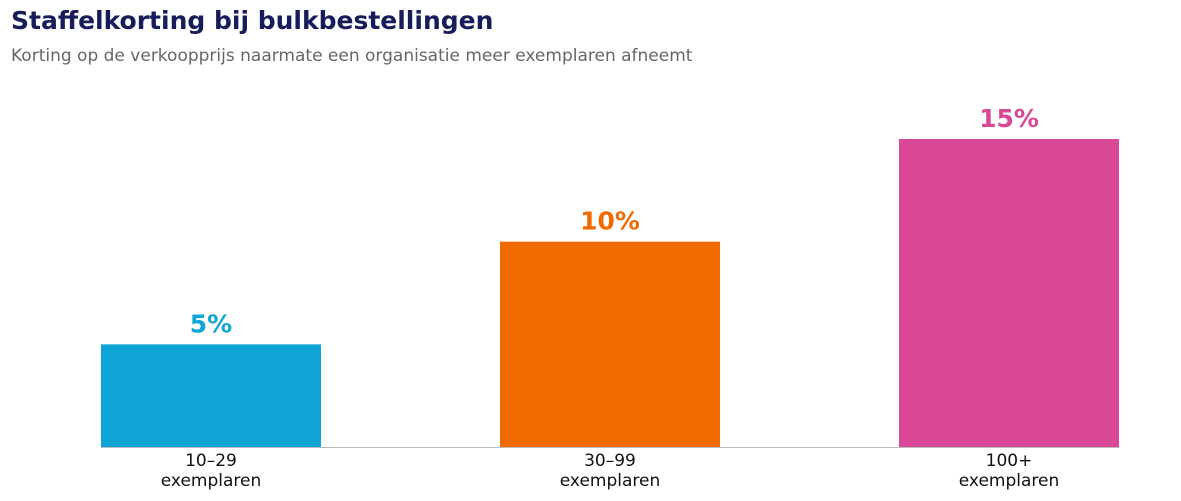  I want to click on value-label: 10%, so click(610, 221).